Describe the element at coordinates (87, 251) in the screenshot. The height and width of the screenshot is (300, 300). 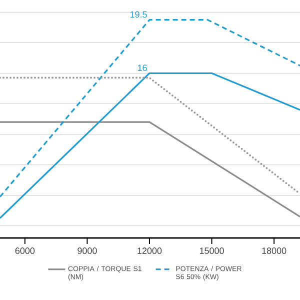
I see `x-tick-label: 9000` at that location.